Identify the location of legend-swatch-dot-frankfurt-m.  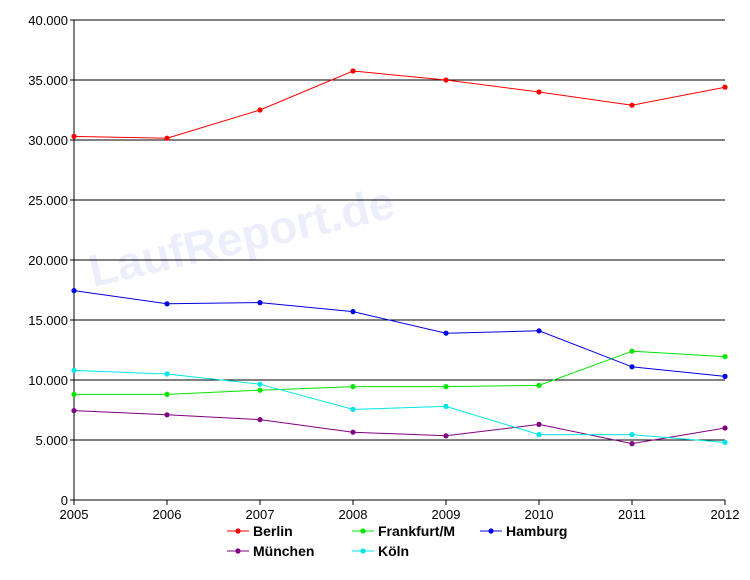
(363, 531).